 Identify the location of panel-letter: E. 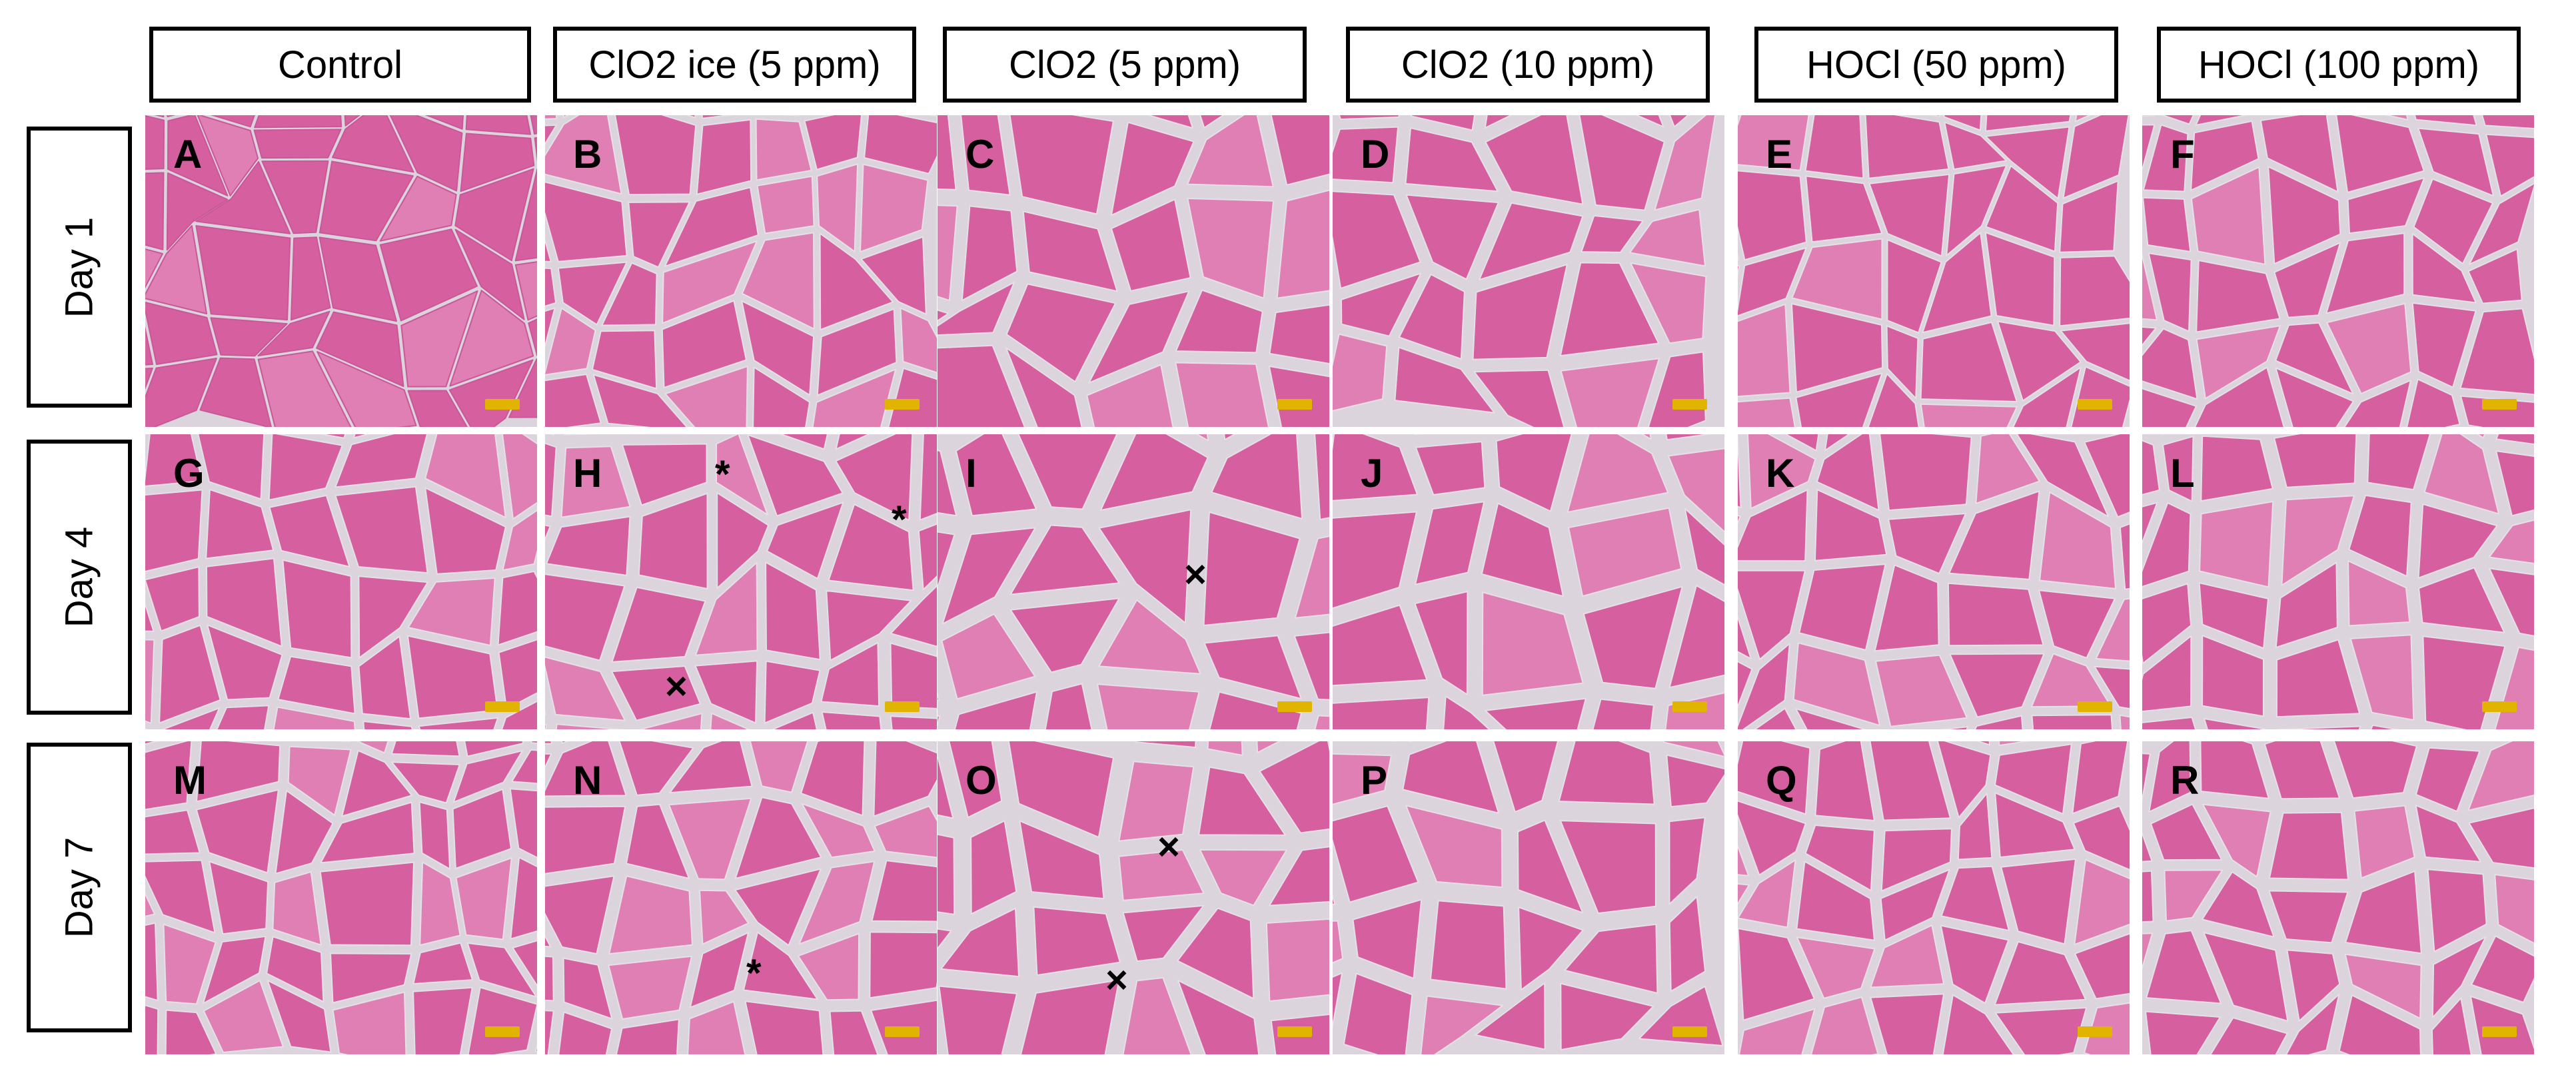
(1780, 154).